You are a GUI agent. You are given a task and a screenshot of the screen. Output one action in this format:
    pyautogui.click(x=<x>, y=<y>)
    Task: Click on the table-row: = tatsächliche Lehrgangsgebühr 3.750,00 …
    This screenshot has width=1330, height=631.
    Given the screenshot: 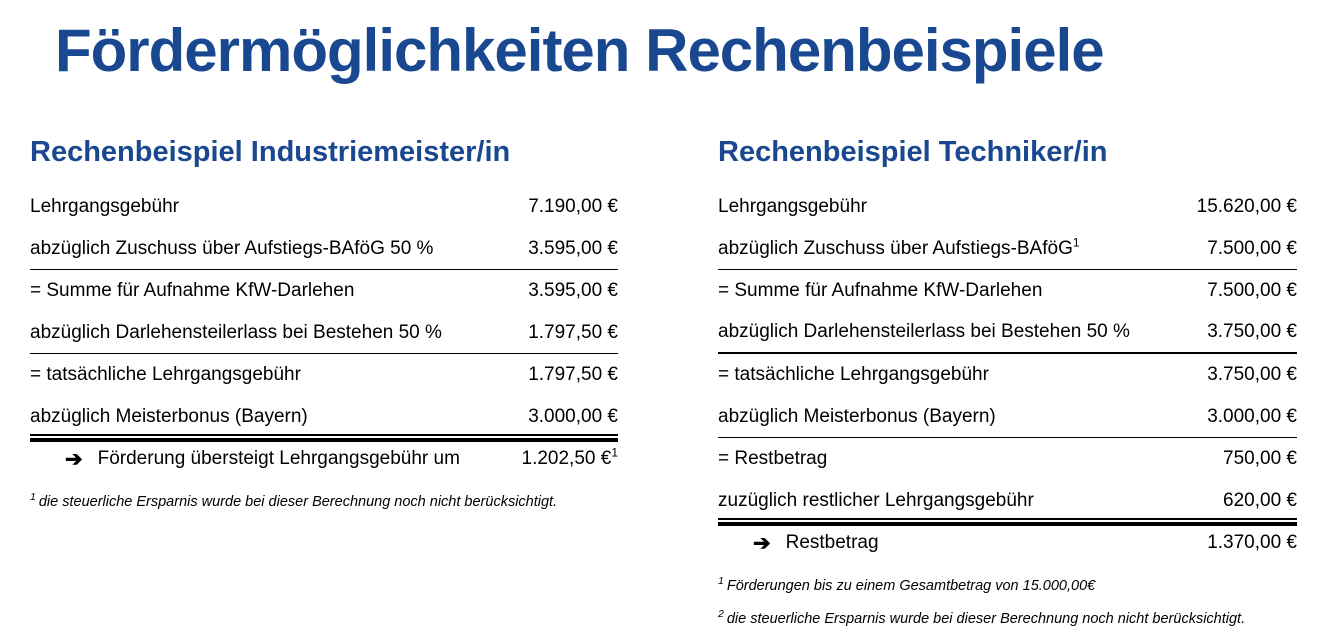 What is the action you would take?
    pyautogui.click(x=1007, y=375)
    